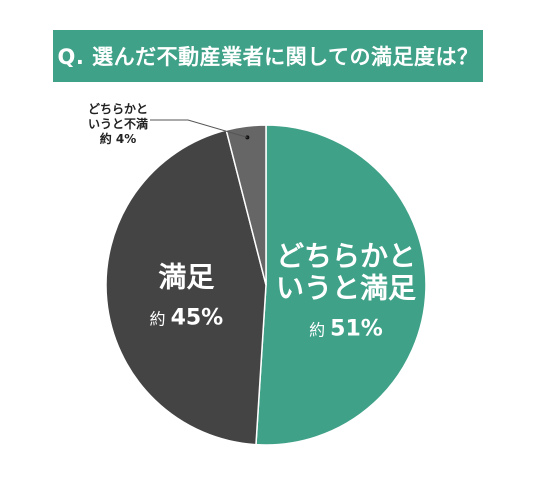 The width and height of the screenshot is (536, 482). What do you see at coordinates (186, 277) in the screenshot?
I see `slice-2-label-line-1: 満足` at bounding box center [186, 277].